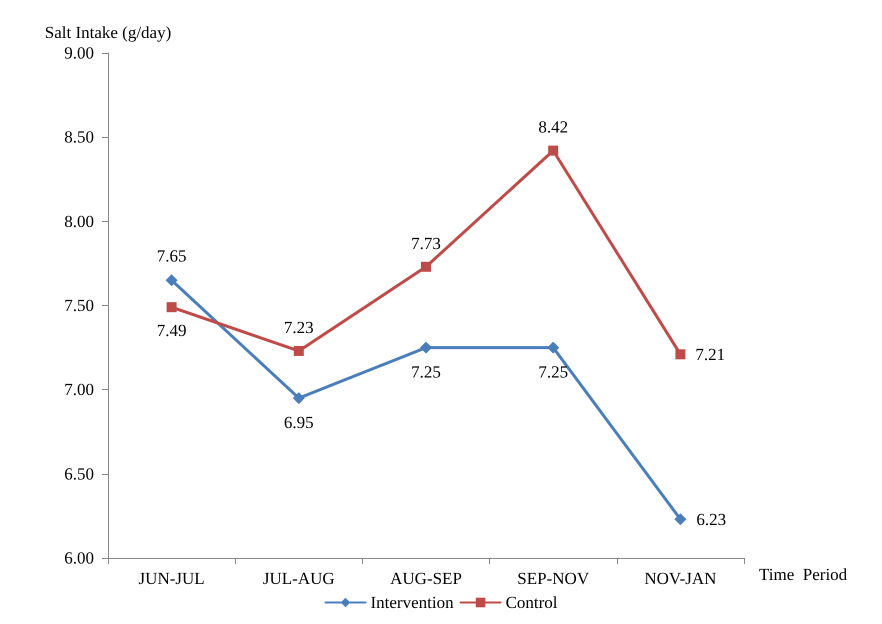 The width and height of the screenshot is (882, 624). I want to click on y-tick-label: 8.50, so click(79, 137).